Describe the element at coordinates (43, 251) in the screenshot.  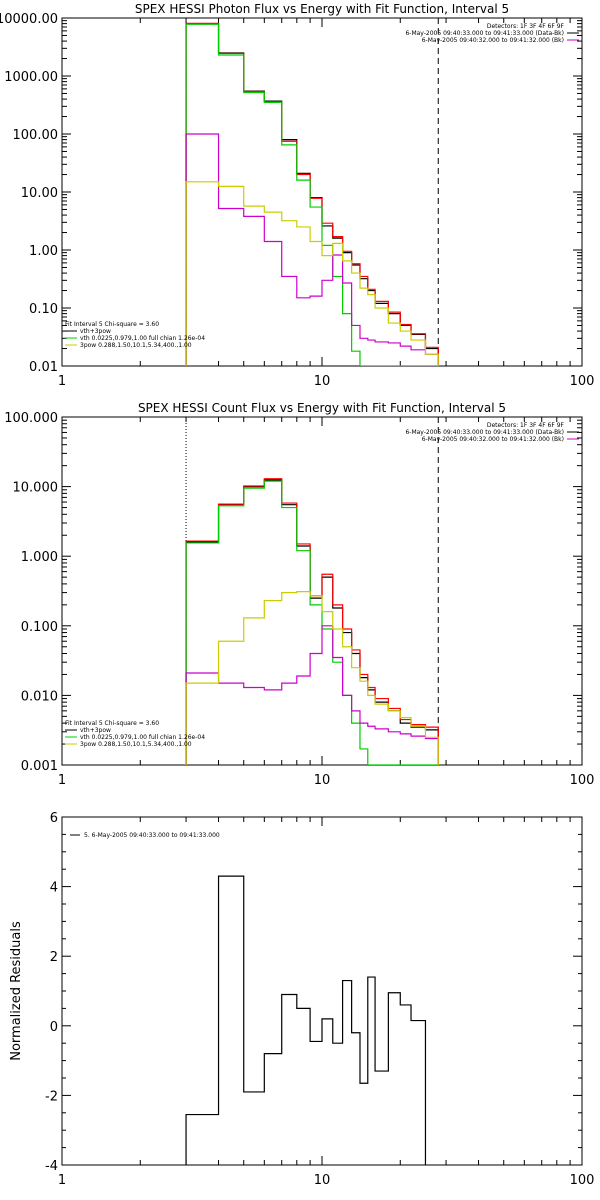
I see `y-tick-label: 1.00` at that location.